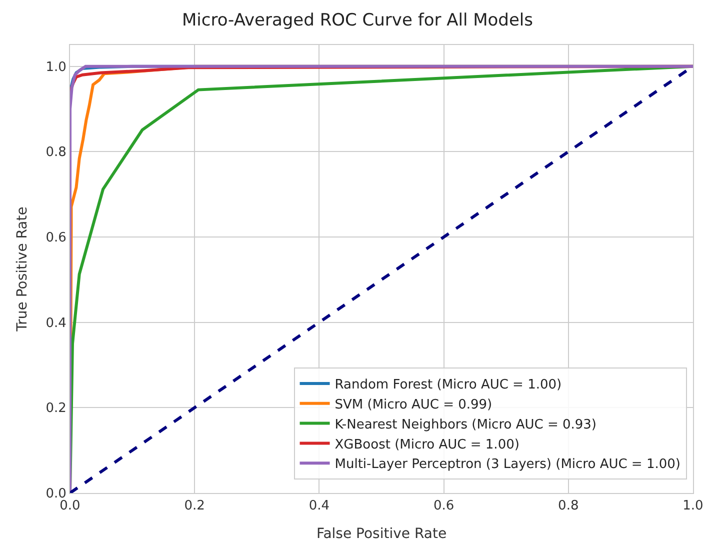 Image resolution: width=715 pixels, height=550 pixels. I want to click on x-tick-label: 0.6, so click(443, 506).